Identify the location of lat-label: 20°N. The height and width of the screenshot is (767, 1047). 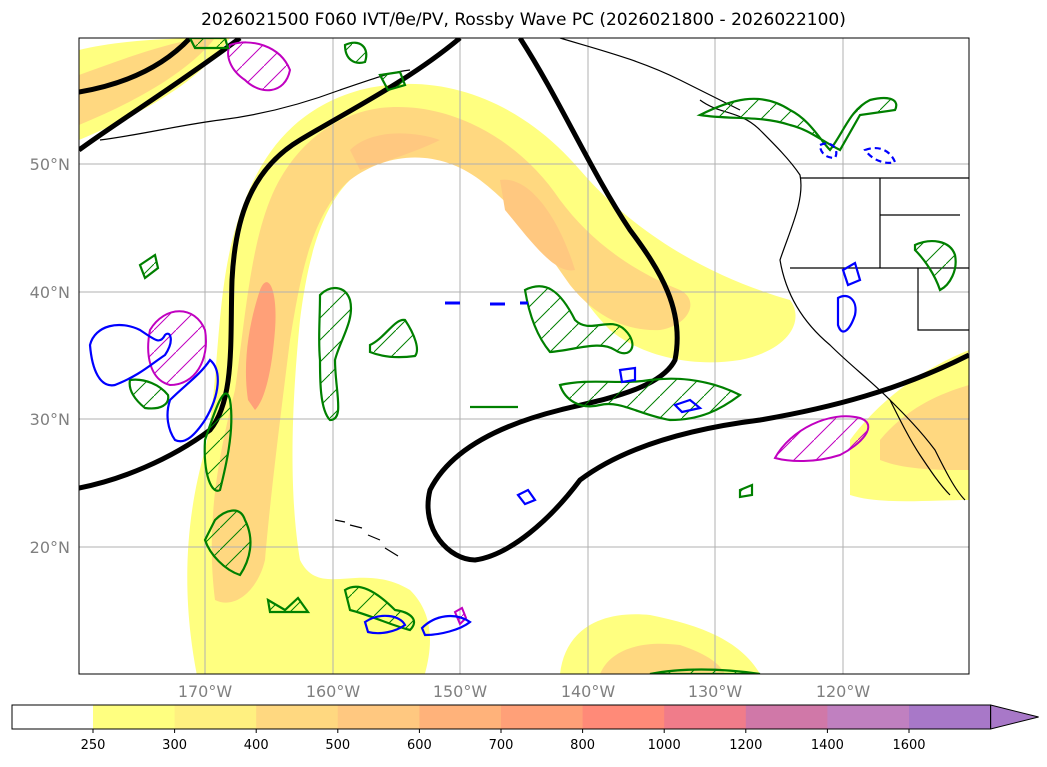
(50, 547).